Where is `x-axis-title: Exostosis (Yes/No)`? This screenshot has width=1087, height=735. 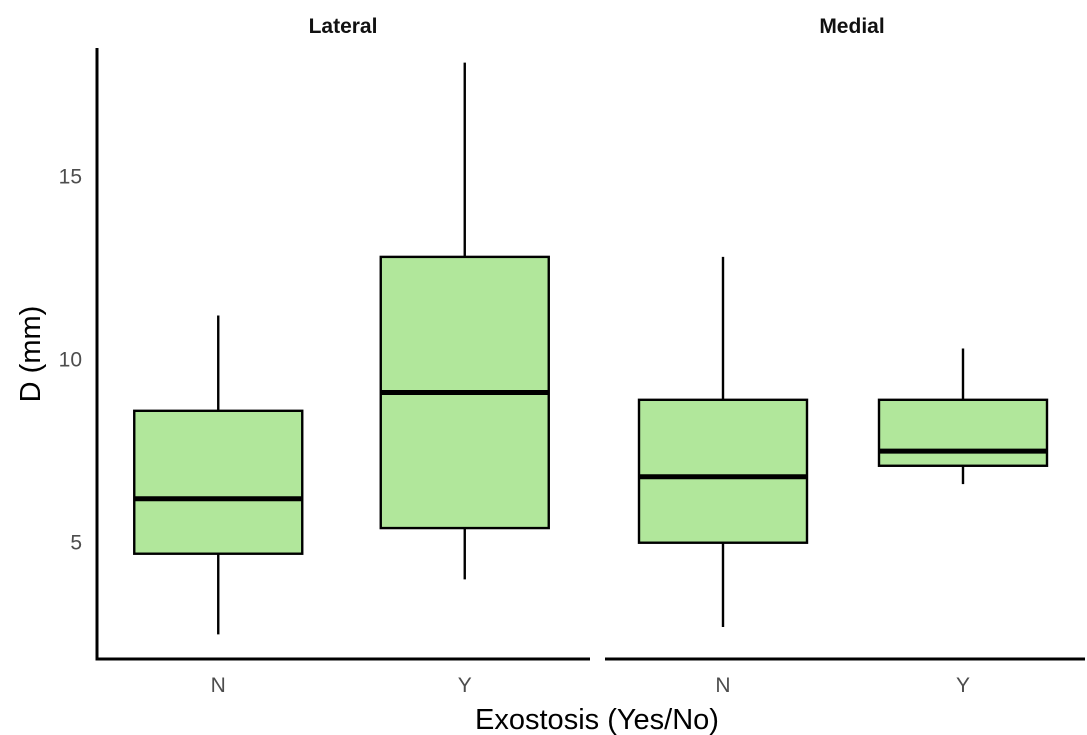
x-axis-title: Exostosis (Yes/No) is located at coordinates (597, 719).